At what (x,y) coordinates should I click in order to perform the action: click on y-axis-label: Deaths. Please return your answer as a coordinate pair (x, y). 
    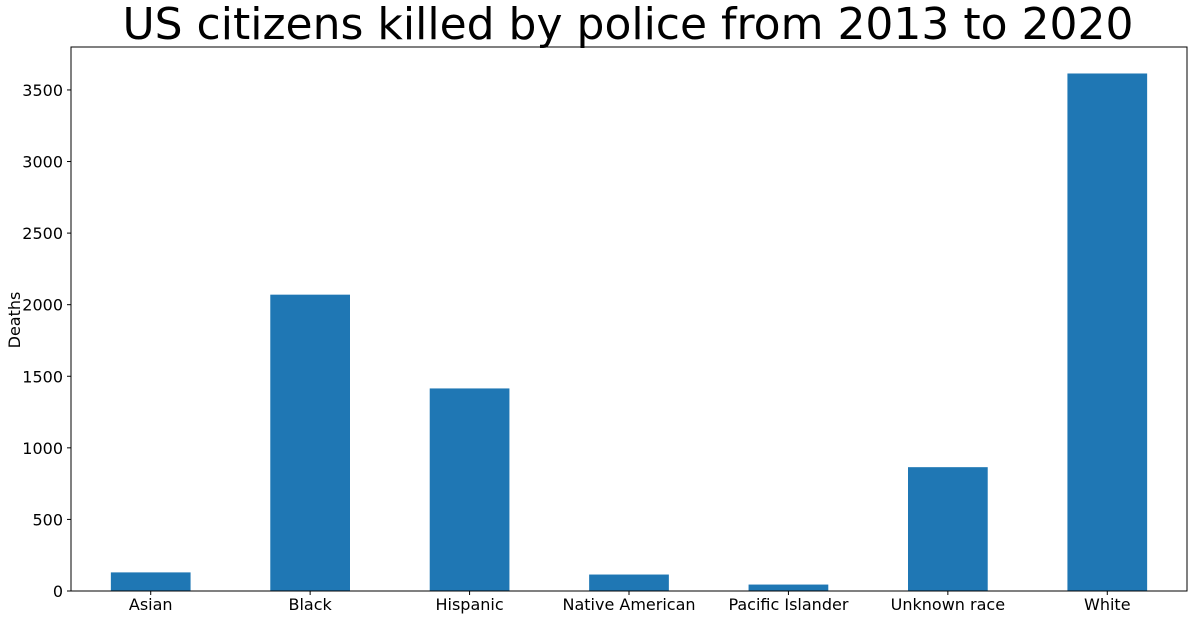
    Looking at the image, I should click on (14, 320).